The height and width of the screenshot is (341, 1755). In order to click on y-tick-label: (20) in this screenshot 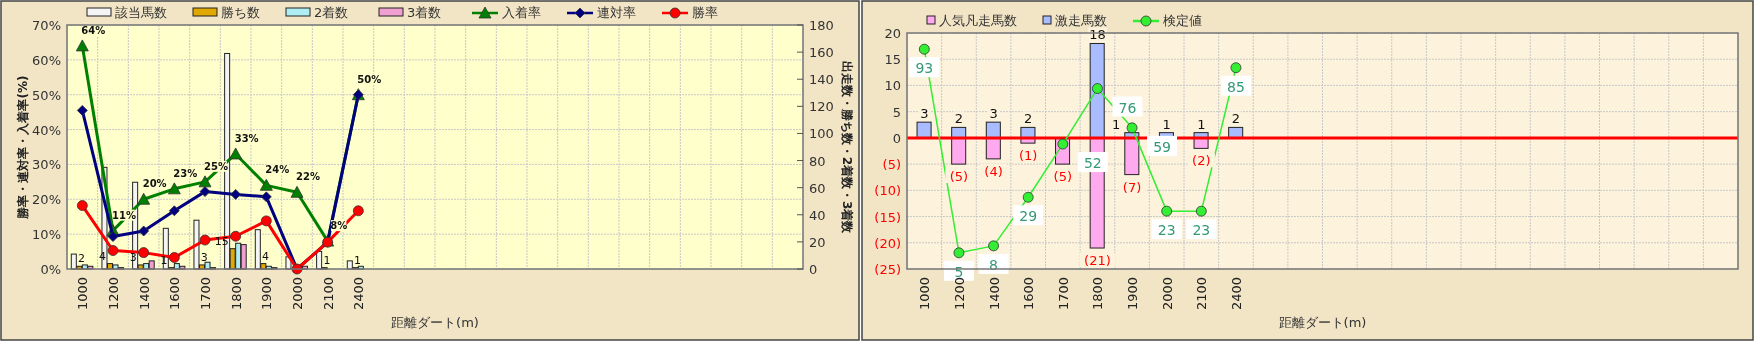, I will do `click(887, 243)`.